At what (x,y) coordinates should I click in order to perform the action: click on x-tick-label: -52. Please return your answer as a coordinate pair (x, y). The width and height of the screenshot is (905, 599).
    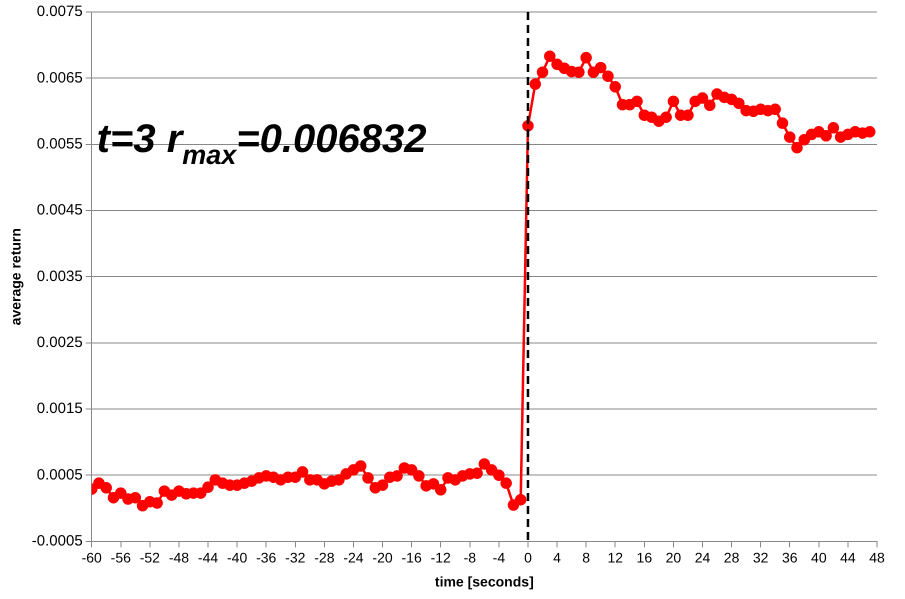
    Looking at the image, I should click on (150, 558).